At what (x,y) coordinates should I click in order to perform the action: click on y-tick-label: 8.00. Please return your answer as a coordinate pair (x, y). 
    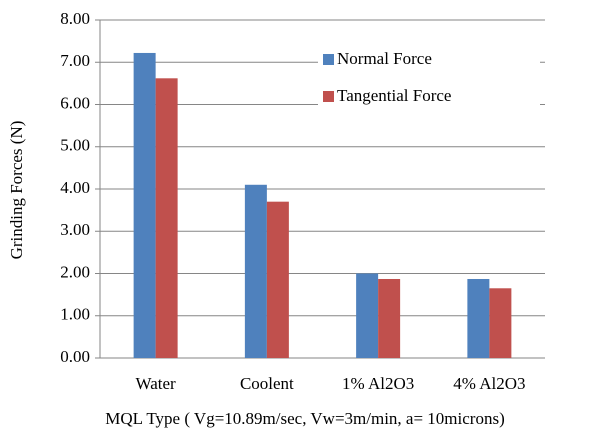
    Looking at the image, I should click on (75, 18).